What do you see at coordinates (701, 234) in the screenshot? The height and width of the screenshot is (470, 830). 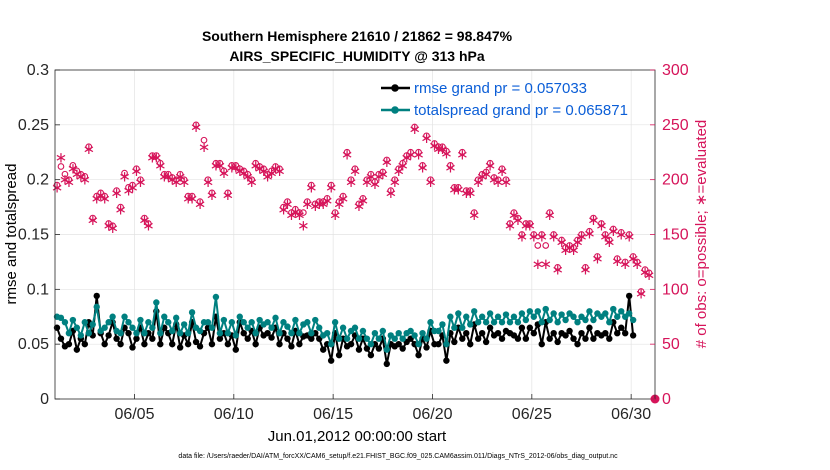 I see `y-axis-right-label: # of obs: o=possible; ∗=evaluated` at bounding box center [701, 234].